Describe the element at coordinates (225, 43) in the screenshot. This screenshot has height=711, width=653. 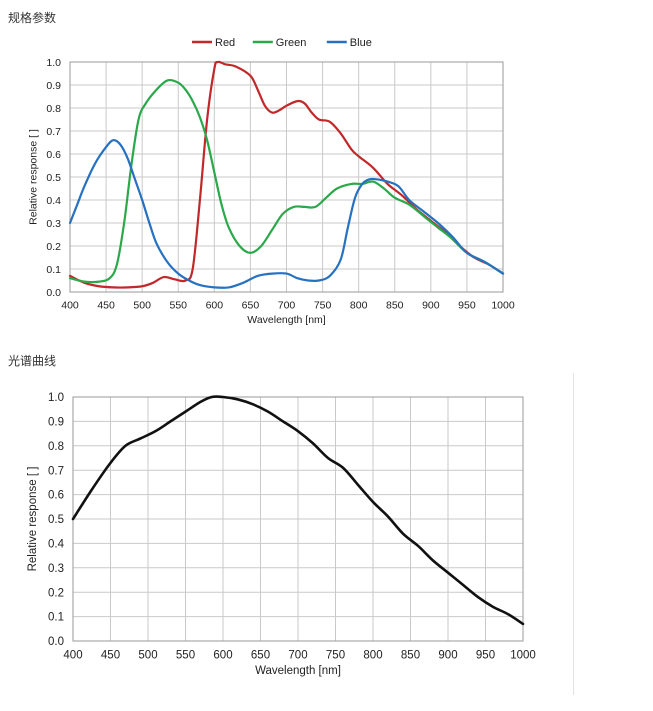
I see `legend-label-red: Red` at that location.